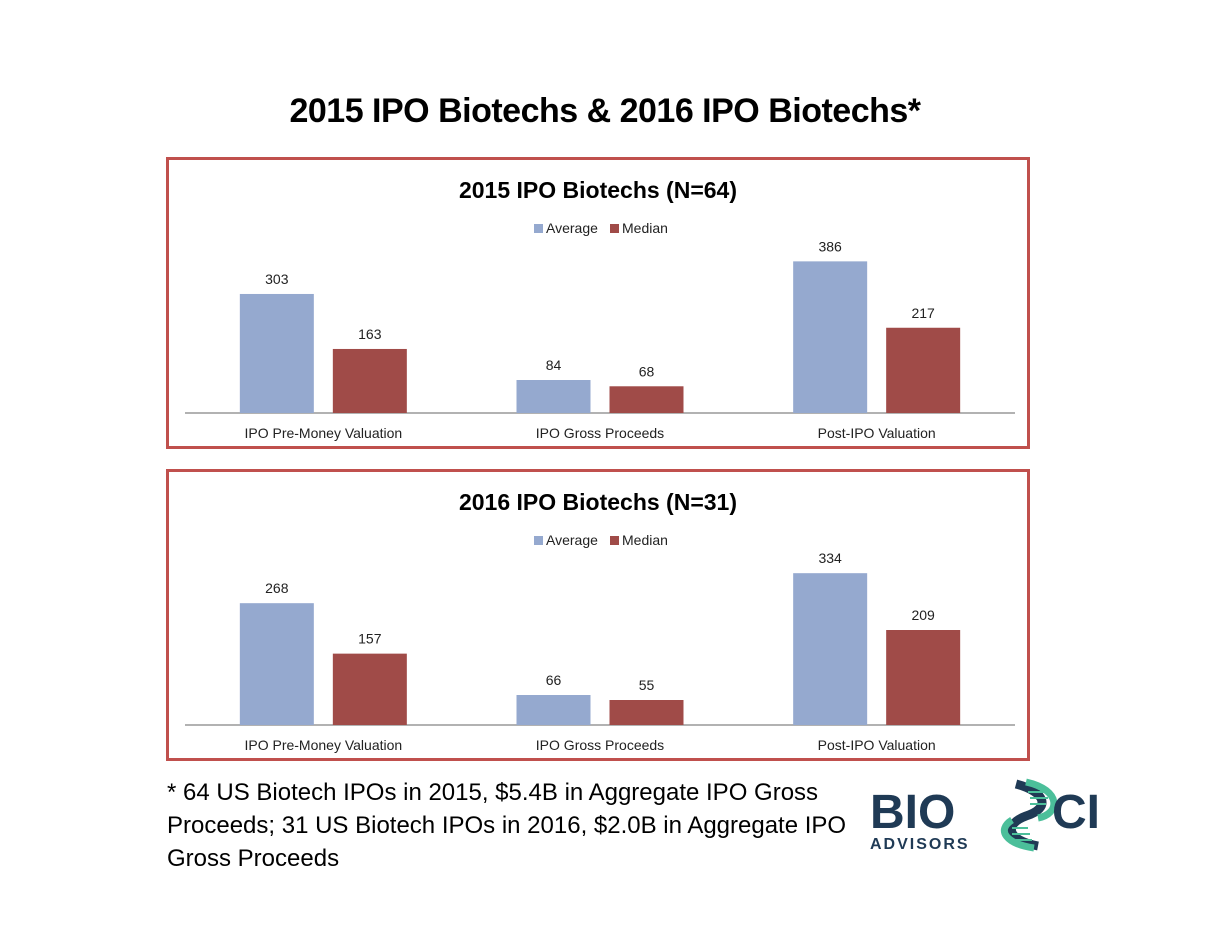  Describe the element at coordinates (912, 812) in the screenshot. I see `logo-text-bio: BIO` at that location.